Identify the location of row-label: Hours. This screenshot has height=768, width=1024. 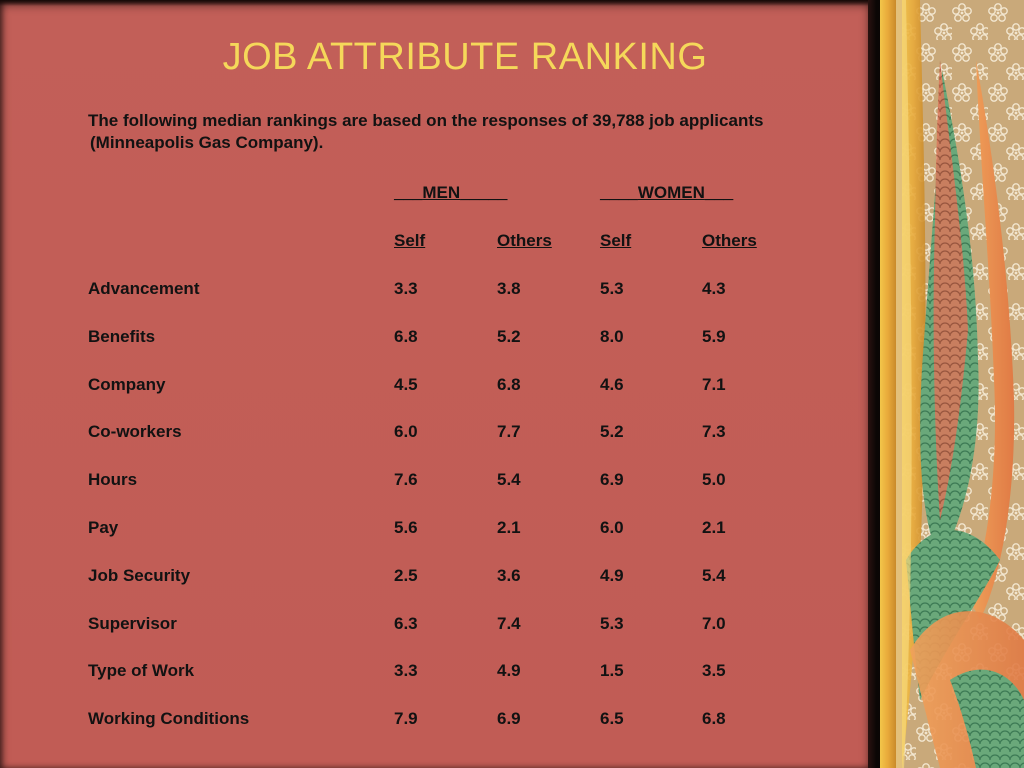
(113, 479).